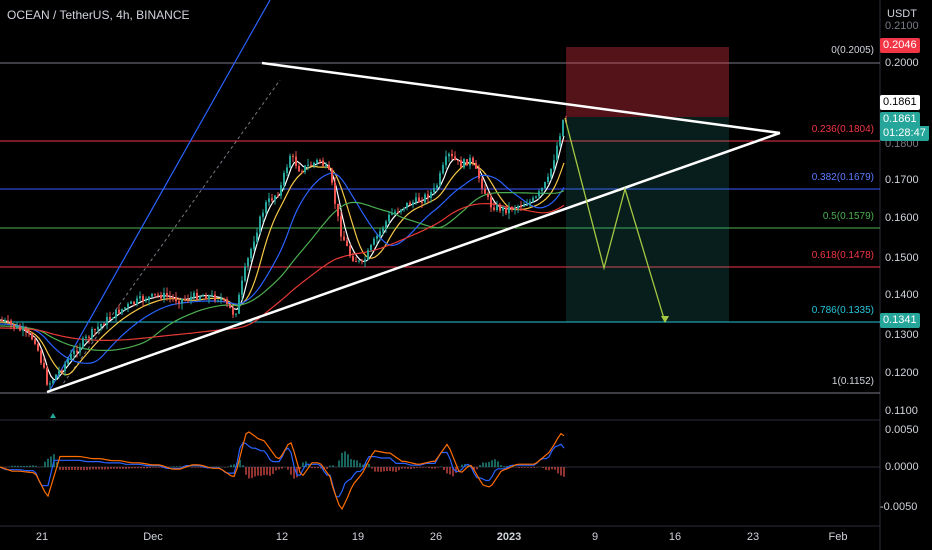 The image size is (932, 550). What do you see at coordinates (98, 15) in the screenshot?
I see `symbol-title: OCEAN / TetherUS, 4h, BINANCE` at bounding box center [98, 15].